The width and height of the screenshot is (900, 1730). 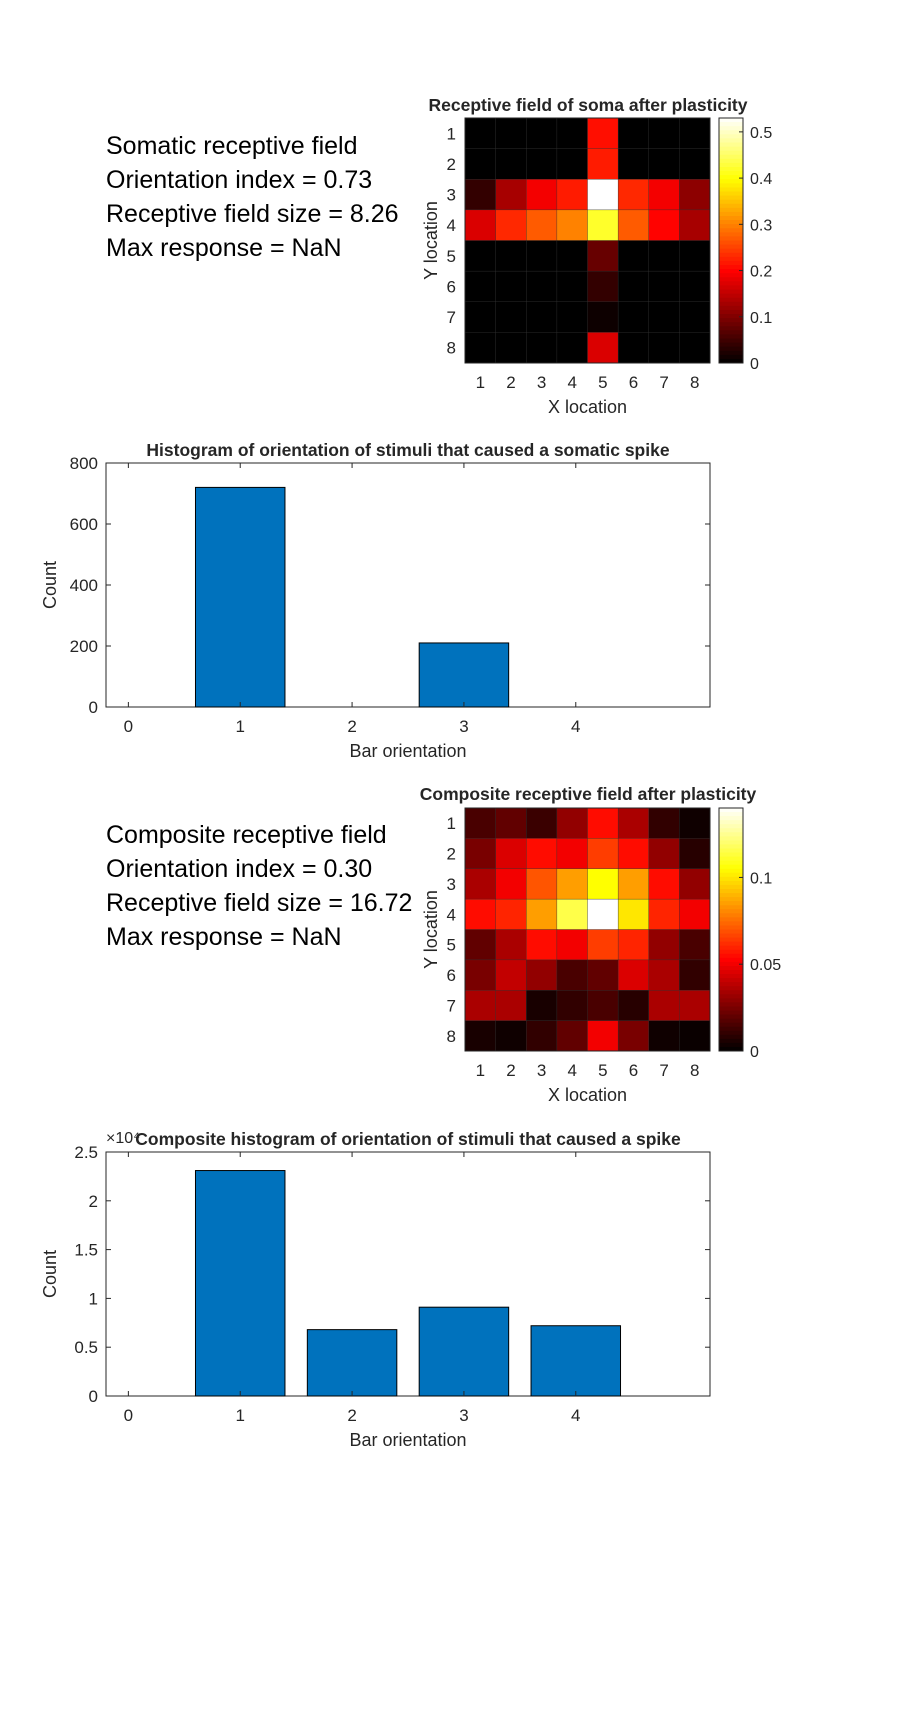 I want to click on heatmap1-cell-r3-c4, so click(x=572, y=195).